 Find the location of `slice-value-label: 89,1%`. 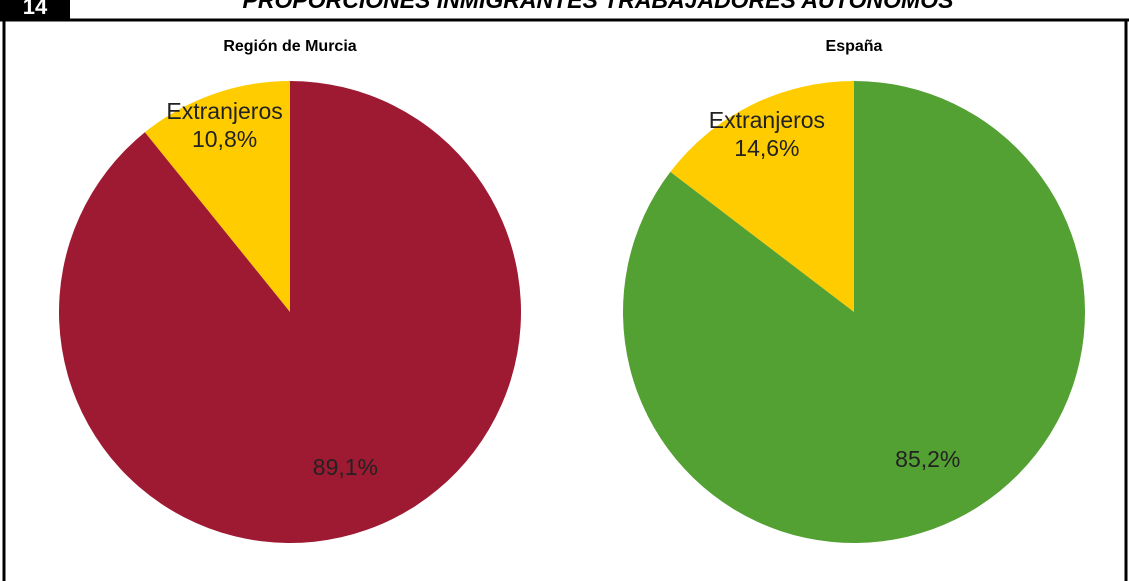

slice-value-label: 89,1% is located at coordinates (345, 467).